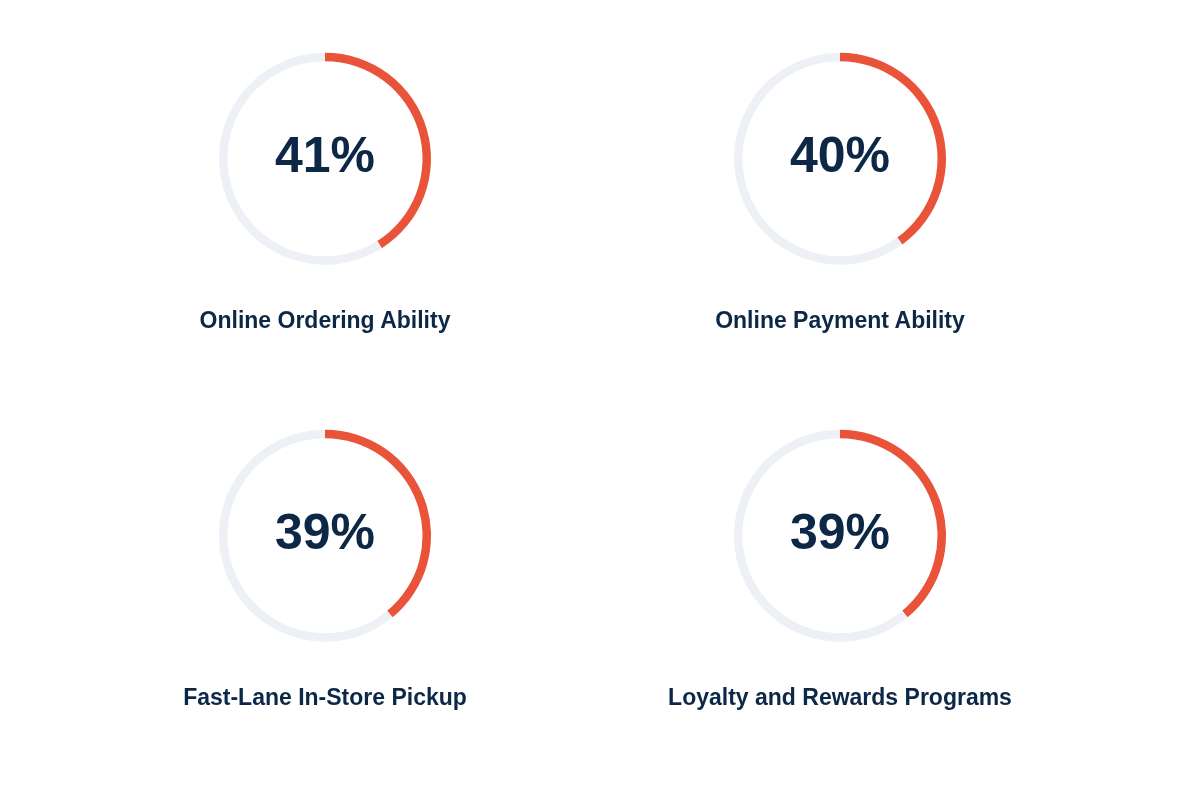 This screenshot has height=800, width=1200. What do you see at coordinates (840, 155) in the screenshot?
I see `data-label: 40%` at bounding box center [840, 155].